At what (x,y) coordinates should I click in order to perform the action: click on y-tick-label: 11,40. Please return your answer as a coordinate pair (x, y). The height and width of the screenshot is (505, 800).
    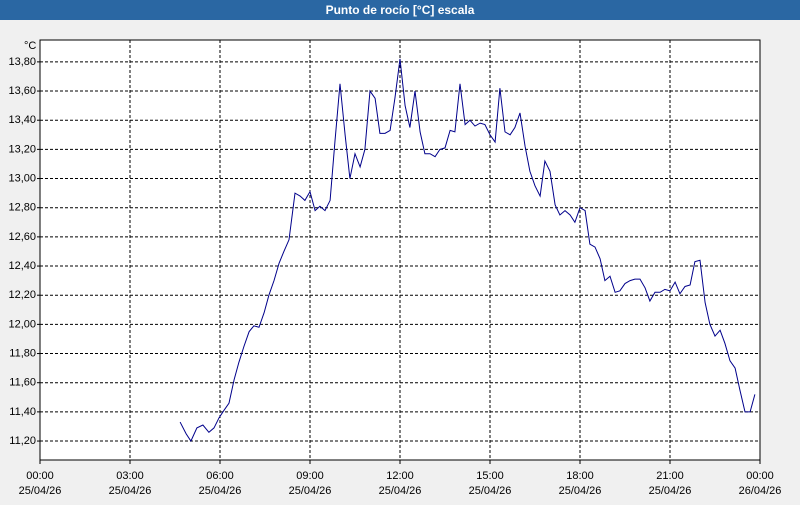
    Looking at the image, I should click on (22, 412).